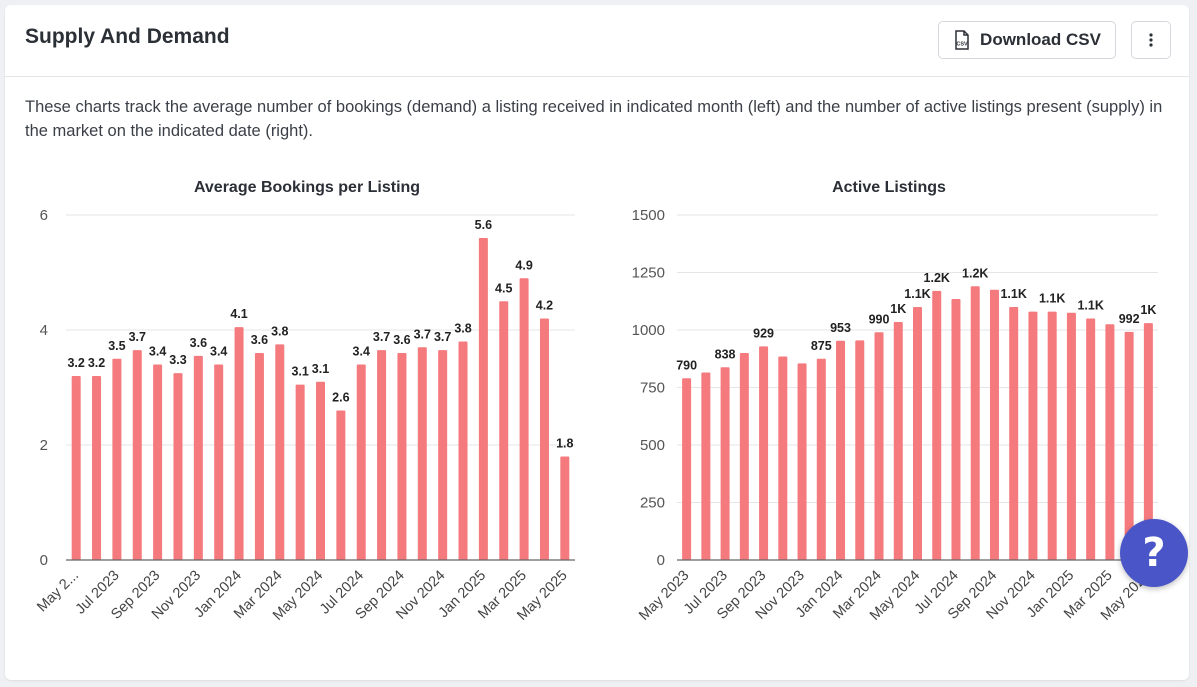  Describe the element at coordinates (340, 398) in the screenshot. I see `data-label: 2.6` at that location.